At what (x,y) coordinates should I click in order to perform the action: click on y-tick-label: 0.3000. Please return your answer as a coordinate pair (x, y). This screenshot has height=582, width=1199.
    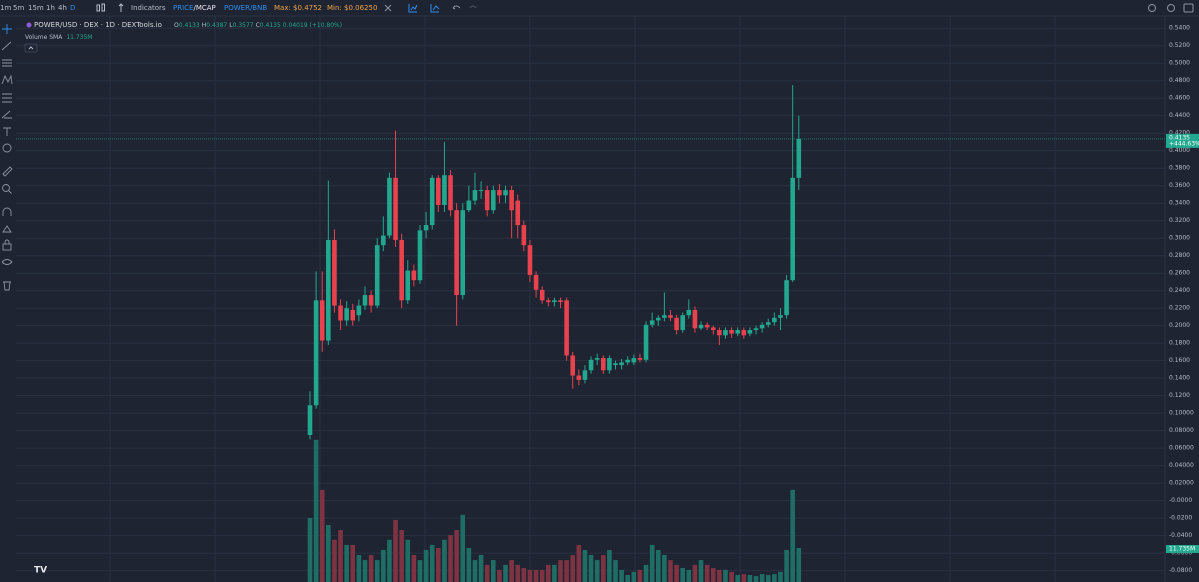
    Looking at the image, I should click on (1179, 238).